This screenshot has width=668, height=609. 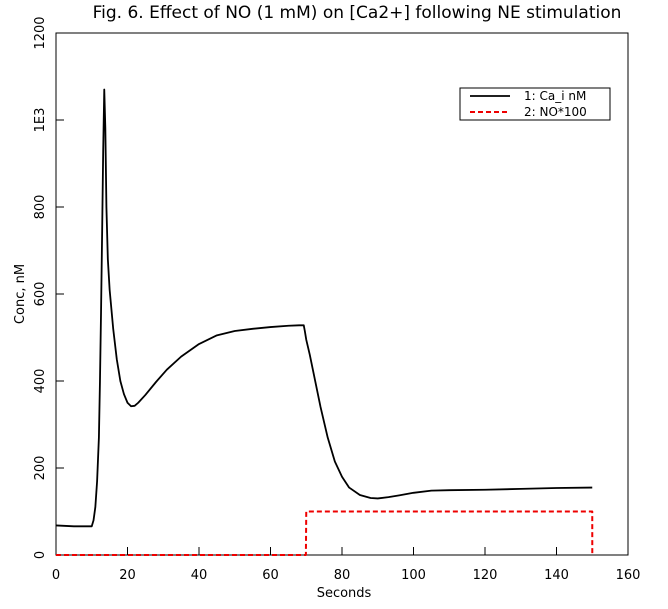 What do you see at coordinates (40, 120) in the screenshot?
I see `y-tick-label: 1E3` at bounding box center [40, 120].